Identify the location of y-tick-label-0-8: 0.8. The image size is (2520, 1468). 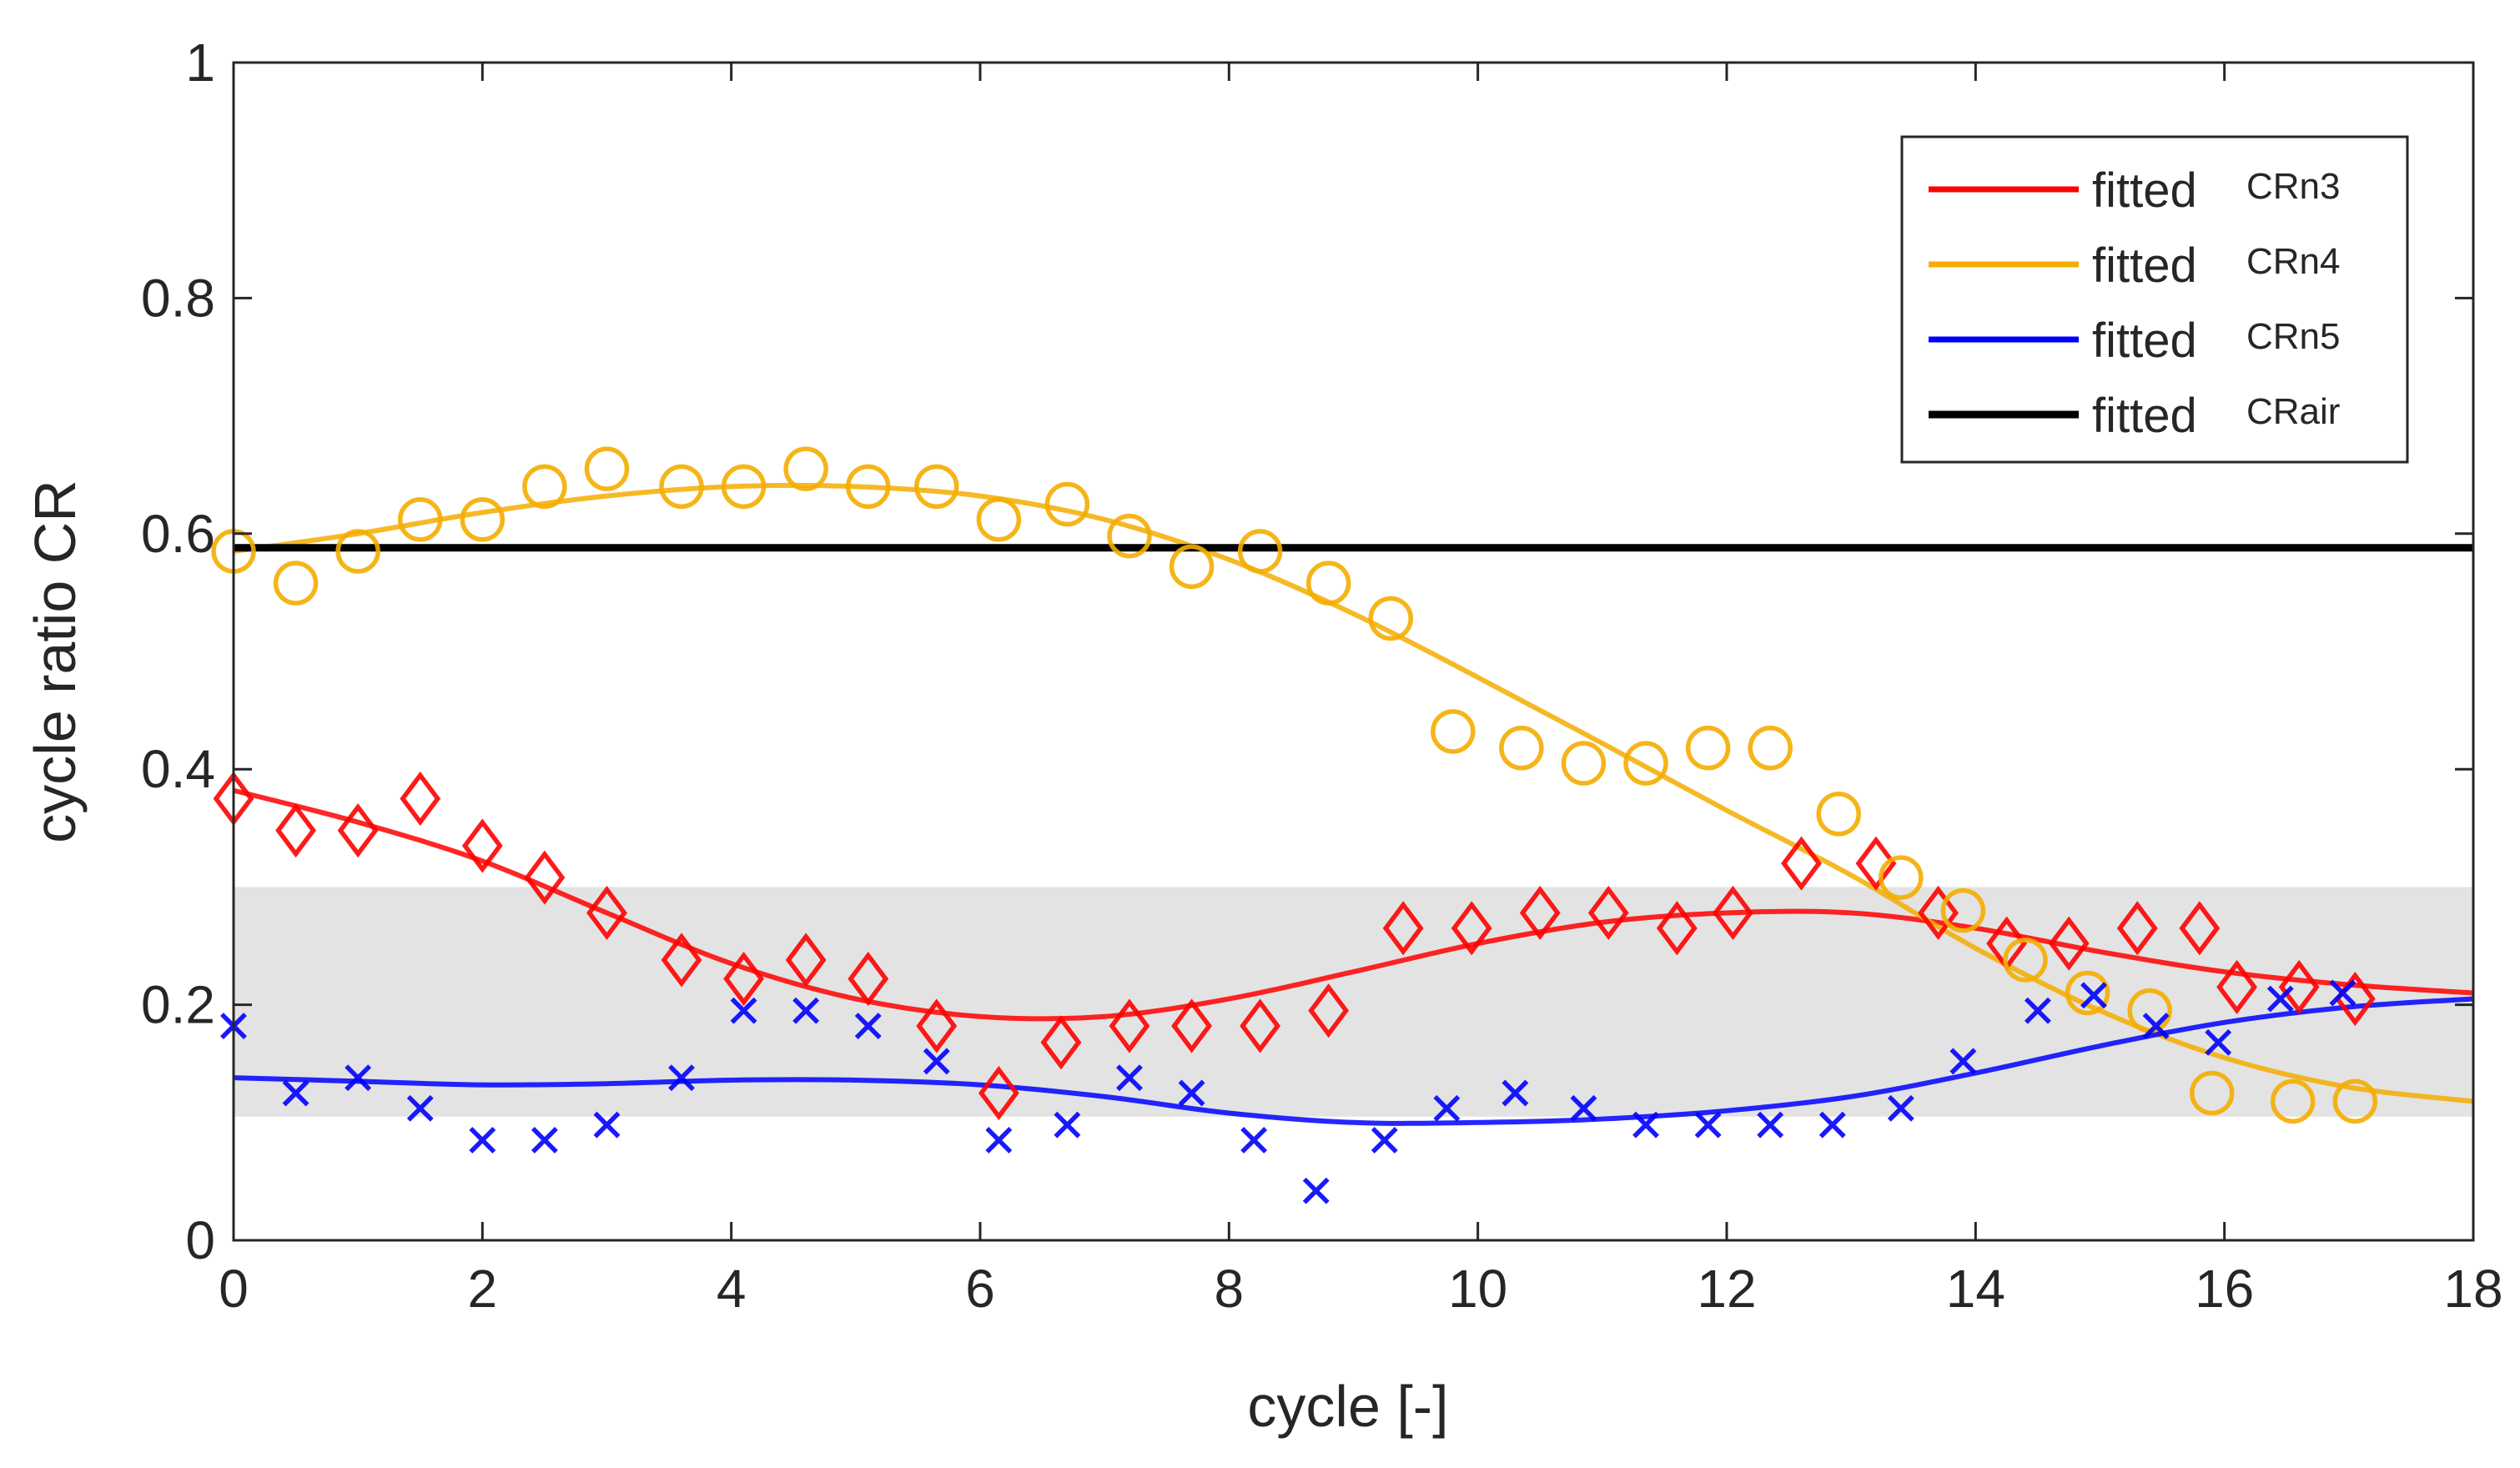
(178, 298).